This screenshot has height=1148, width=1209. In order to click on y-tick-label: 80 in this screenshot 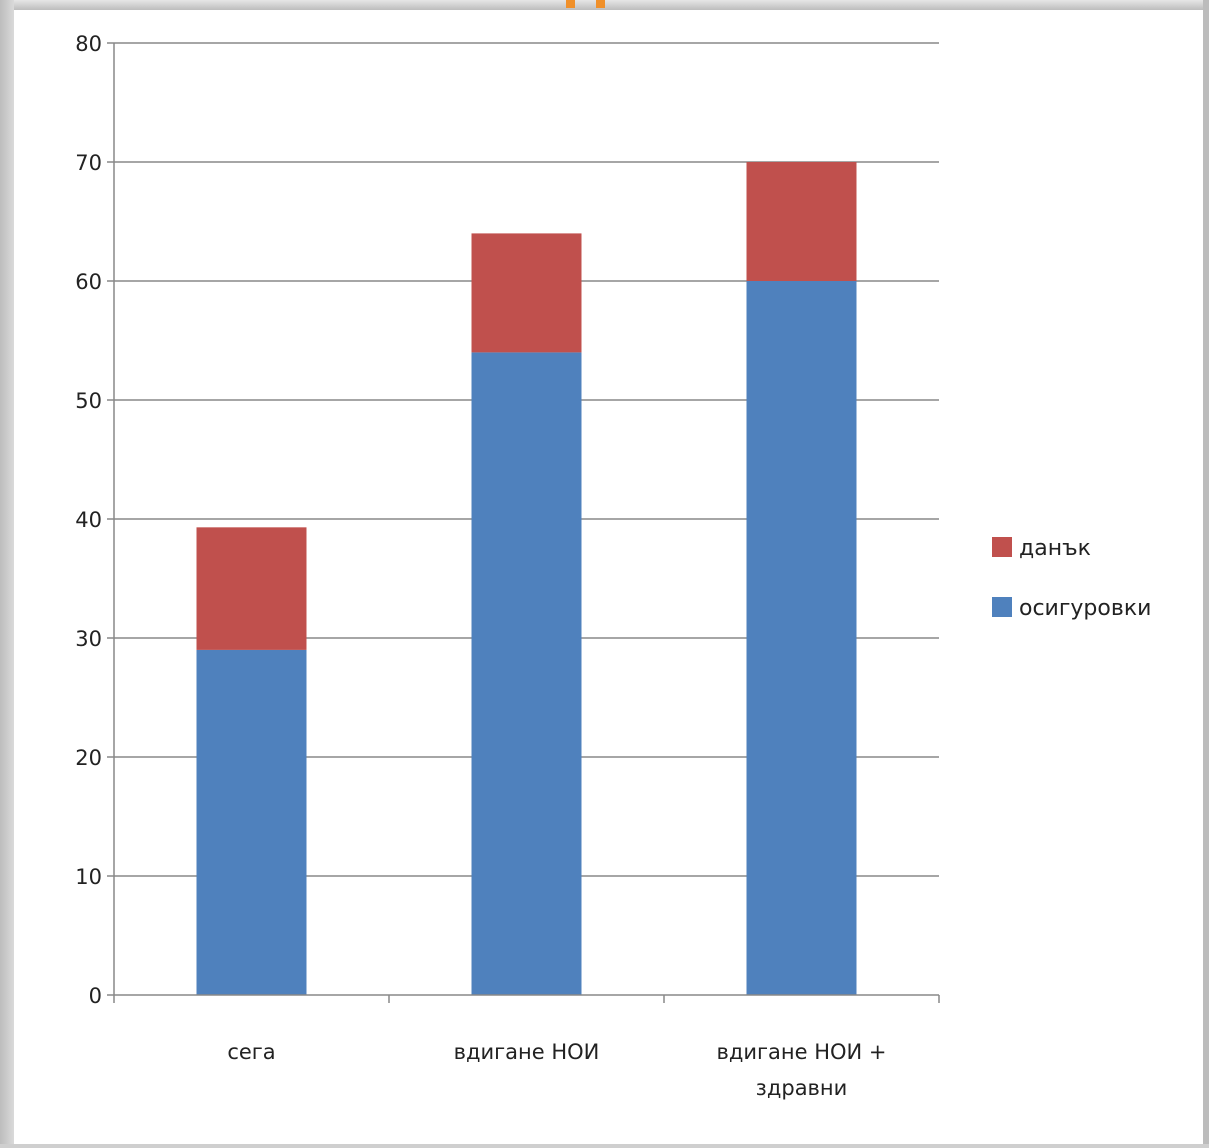, I will do `click(88, 44)`.